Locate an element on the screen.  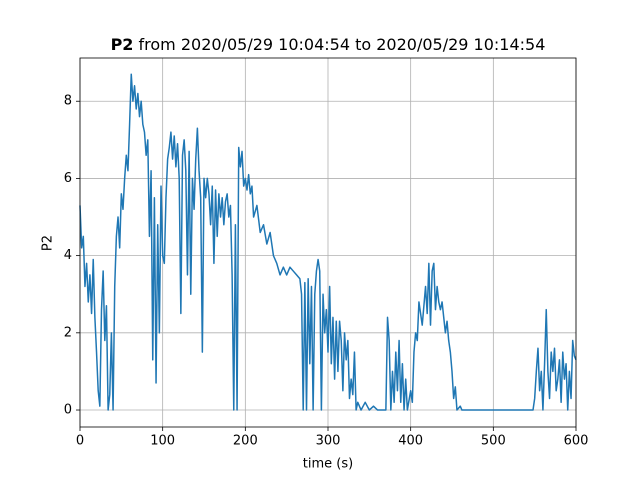
y-tick-label: 4 is located at coordinates (68, 255).